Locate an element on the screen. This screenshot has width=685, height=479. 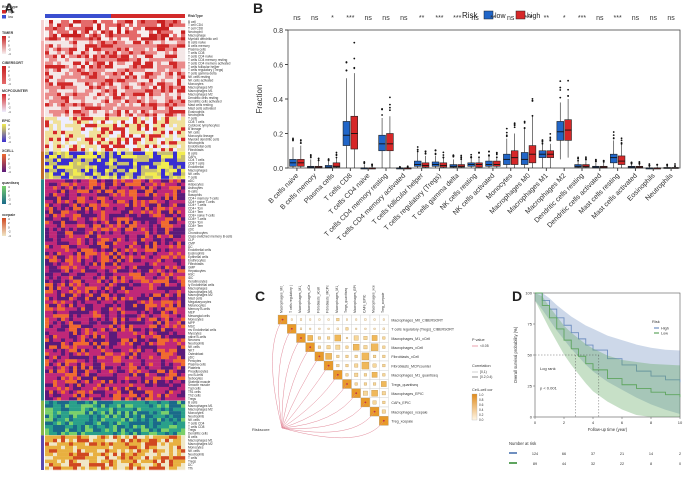
heatmap-row-label: NKT is located at coordinates (191, 351).